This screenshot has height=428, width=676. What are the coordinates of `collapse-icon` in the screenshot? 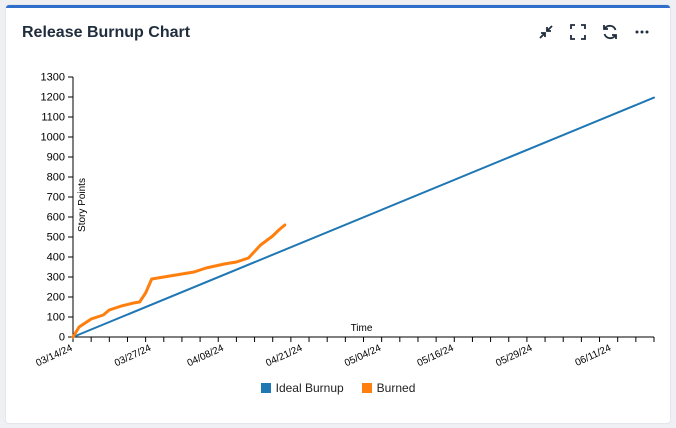 It's located at (546, 32).